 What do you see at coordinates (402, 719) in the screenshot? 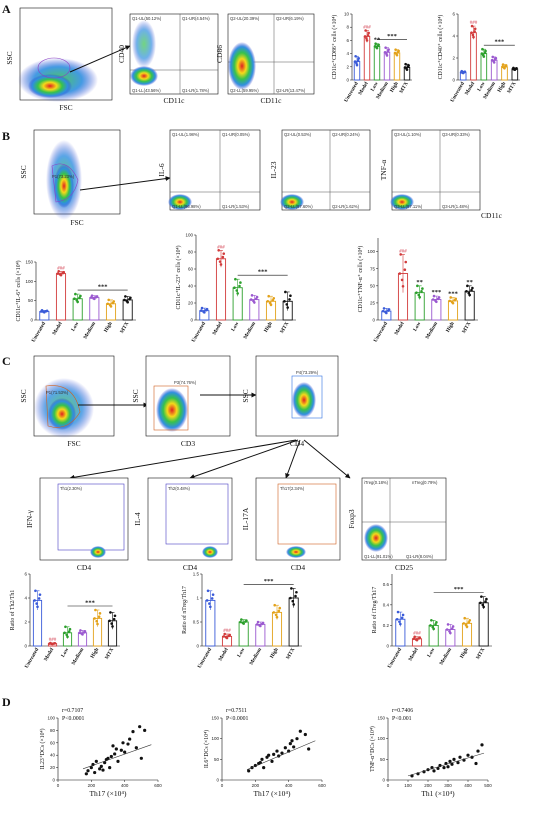
I see `stat-label: P<0.001` at bounding box center [402, 719].